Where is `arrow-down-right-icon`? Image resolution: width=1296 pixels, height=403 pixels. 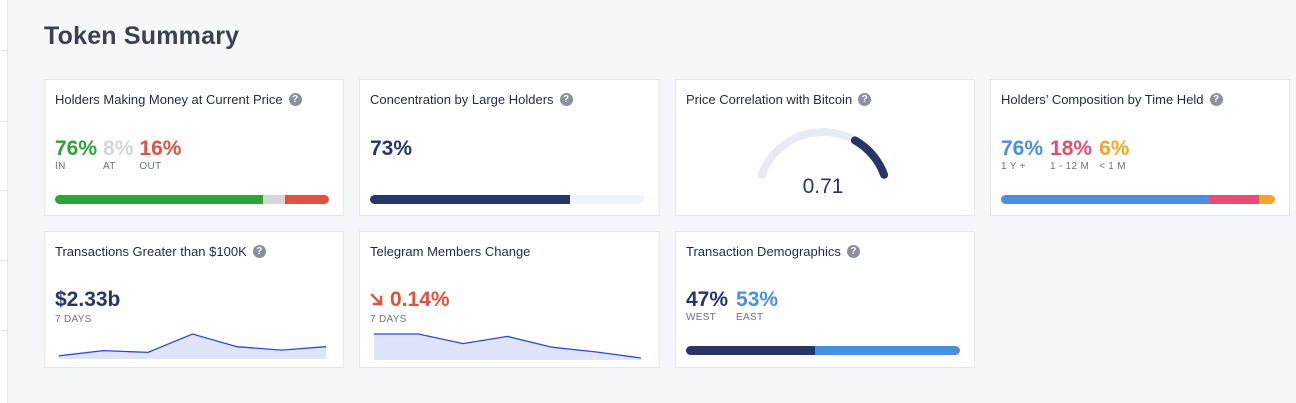 arrow-down-right-icon is located at coordinates (376, 299).